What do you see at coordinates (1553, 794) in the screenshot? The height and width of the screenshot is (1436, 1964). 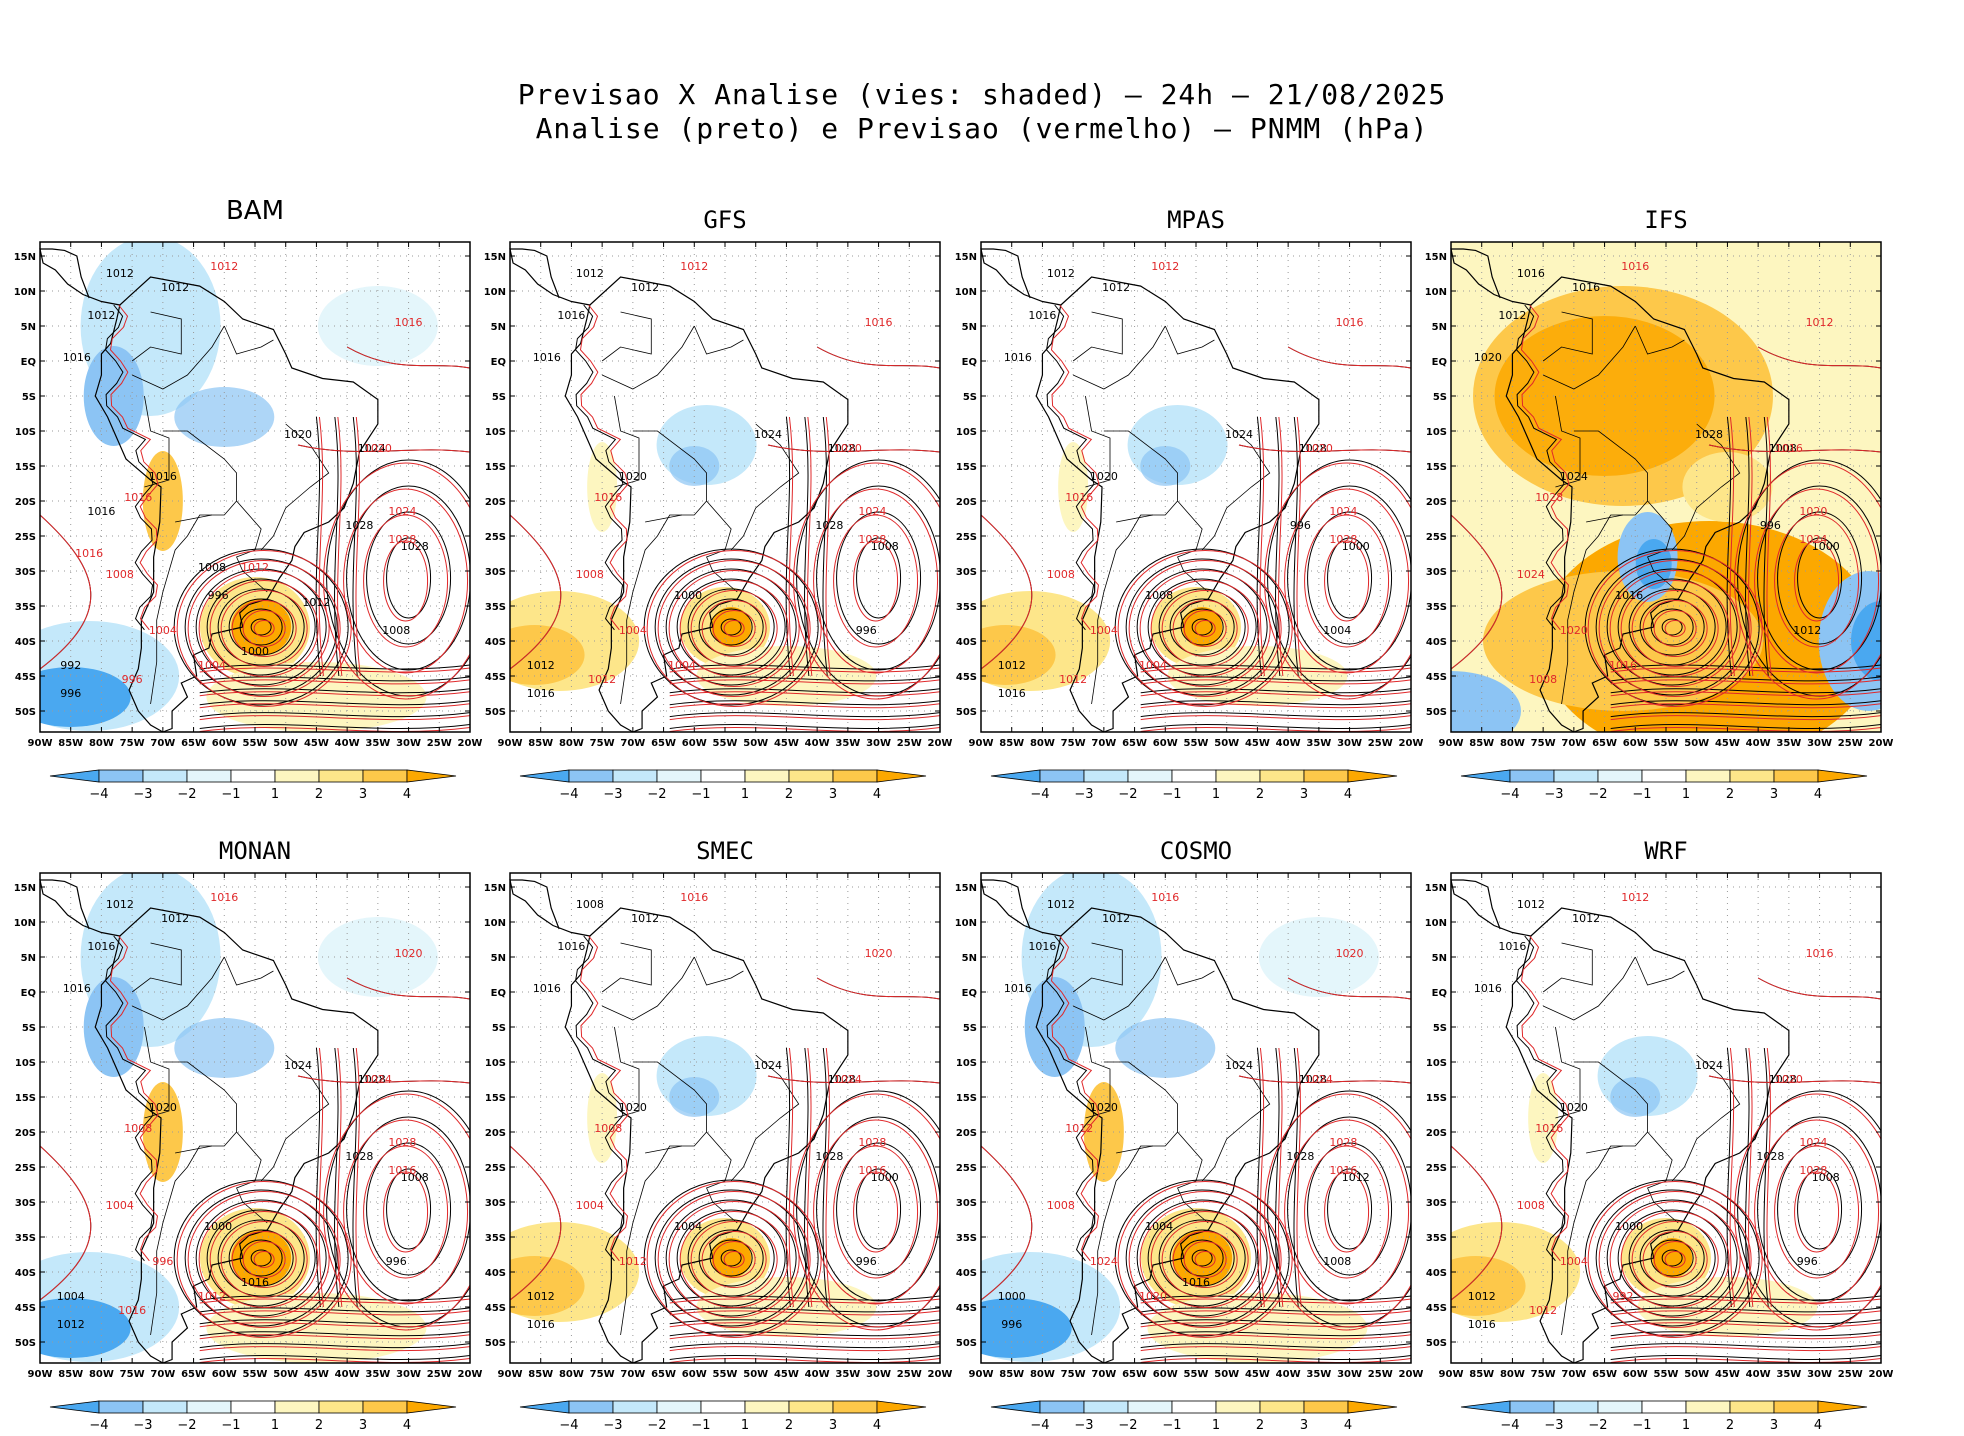 I see `colorbar-label: −3` at bounding box center [1553, 794].